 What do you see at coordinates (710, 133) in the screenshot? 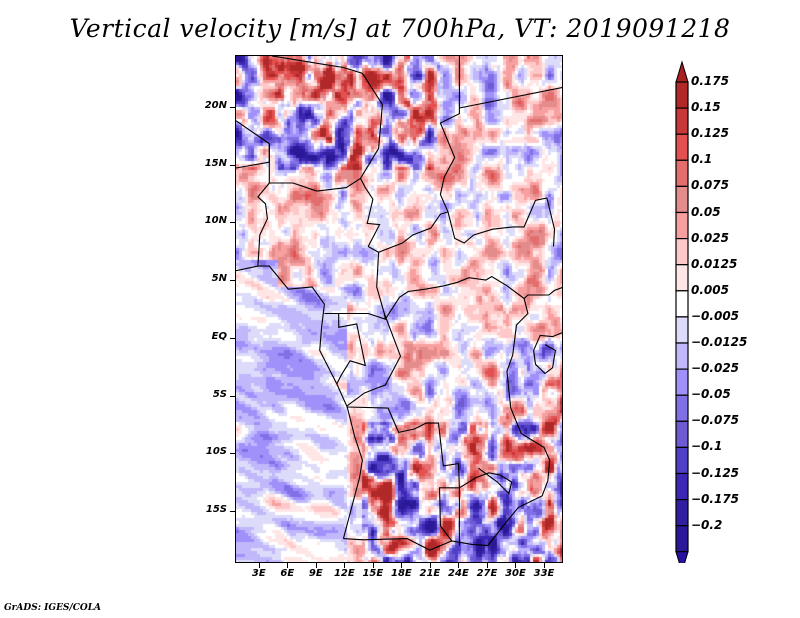
I see `colorbar-label: 0.125` at bounding box center [710, 133].